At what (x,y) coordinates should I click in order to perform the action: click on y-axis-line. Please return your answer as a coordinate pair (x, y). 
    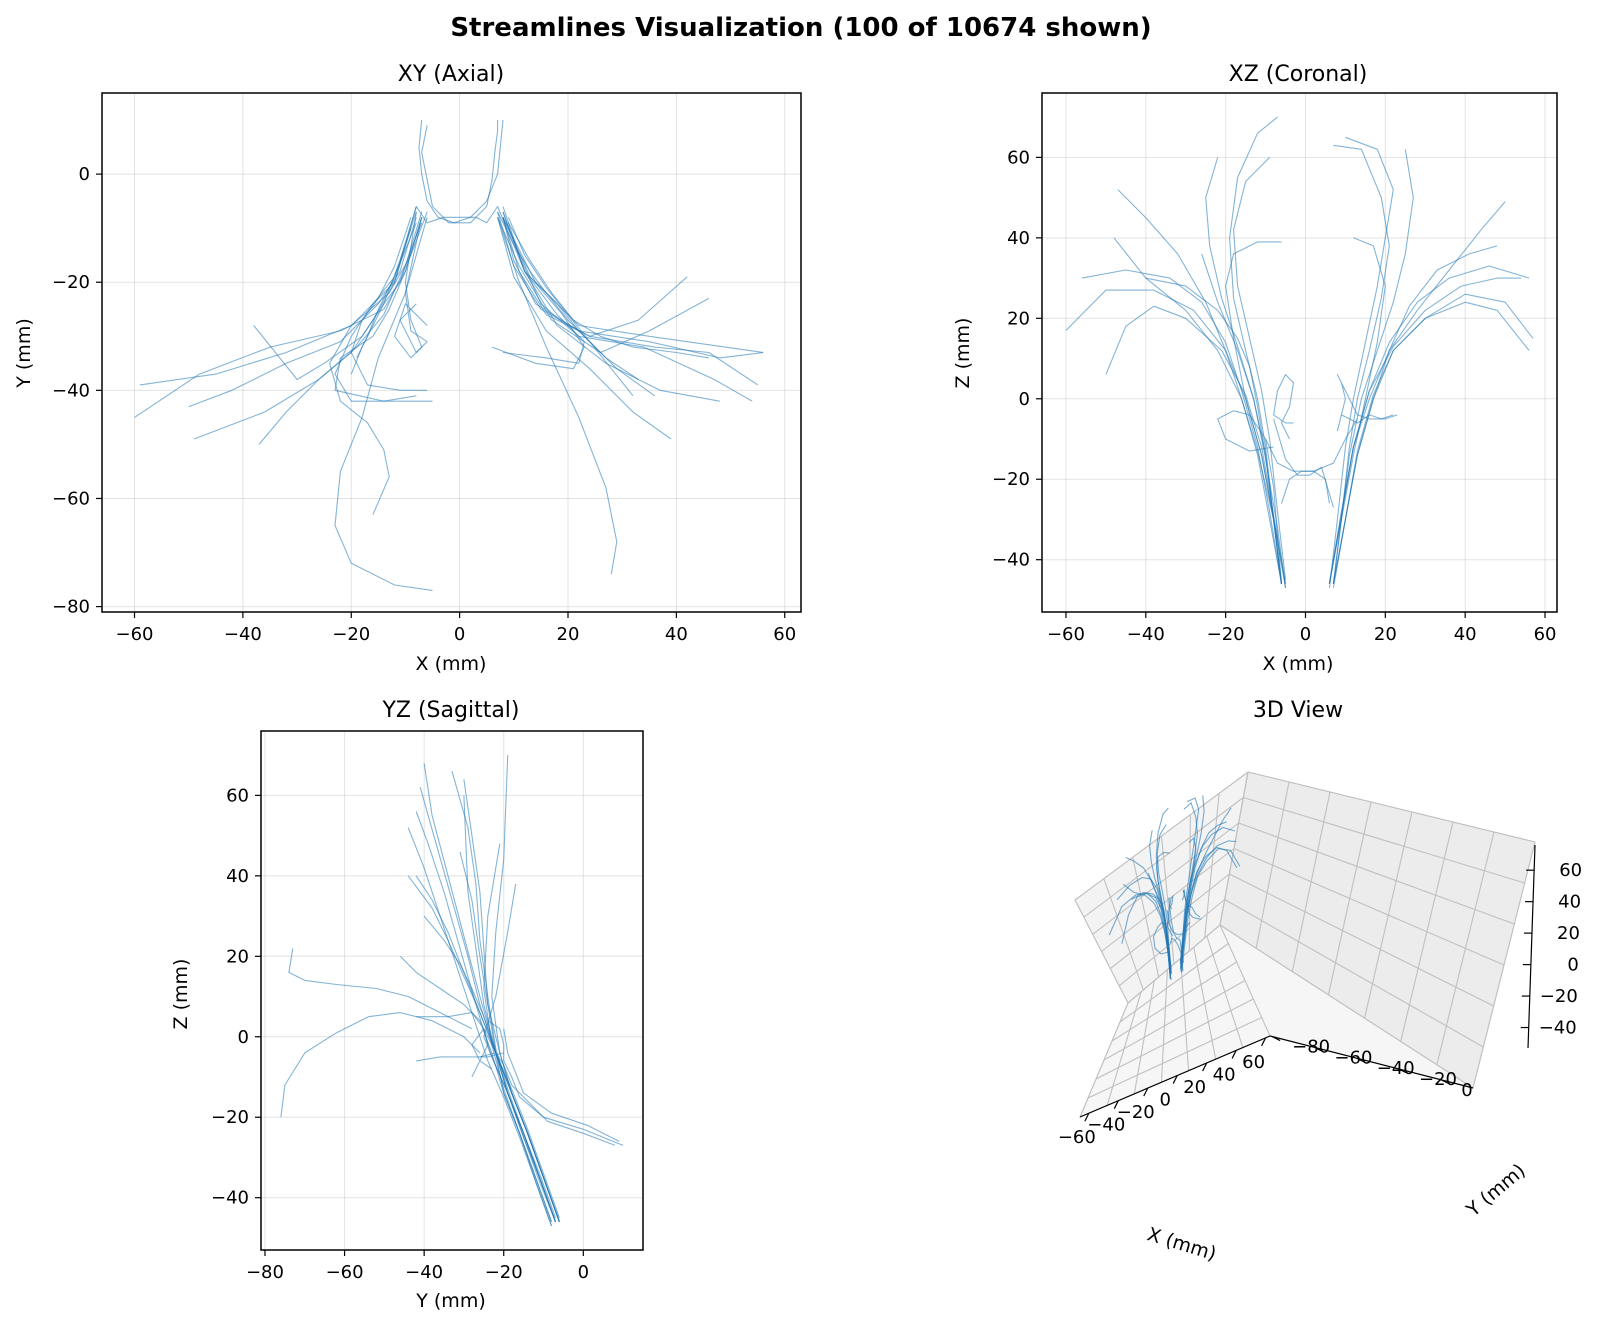
    Looking at the image, I should click on (1371, 1062).